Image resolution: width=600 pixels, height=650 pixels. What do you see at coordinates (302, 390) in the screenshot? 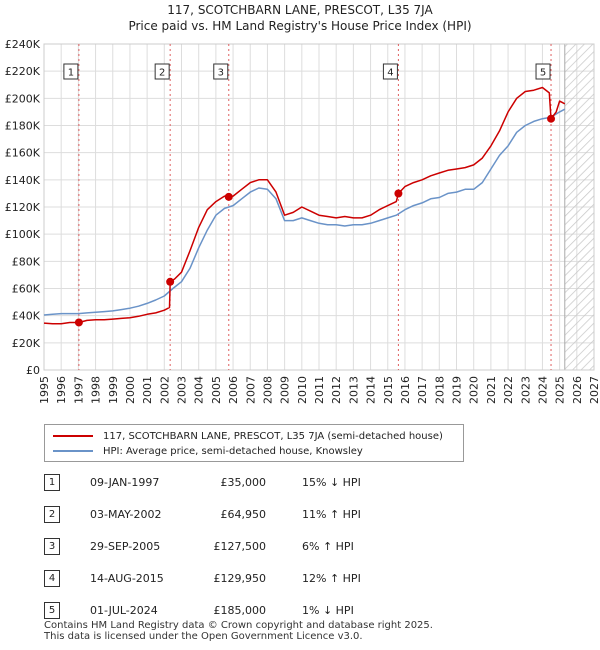
I see `x-tick-label: 2010` at bounding box center [302, 390].